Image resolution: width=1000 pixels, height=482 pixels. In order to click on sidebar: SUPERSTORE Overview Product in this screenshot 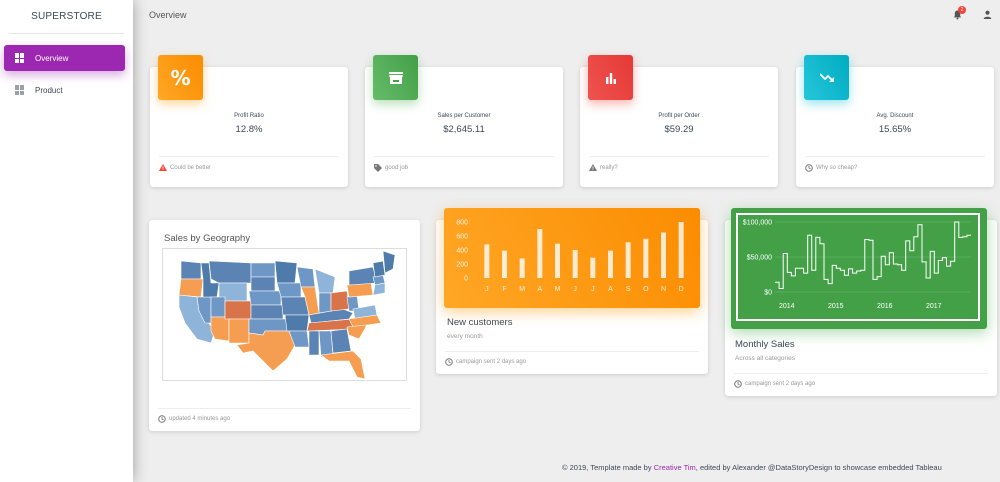, I will do `click(66, 241)`.